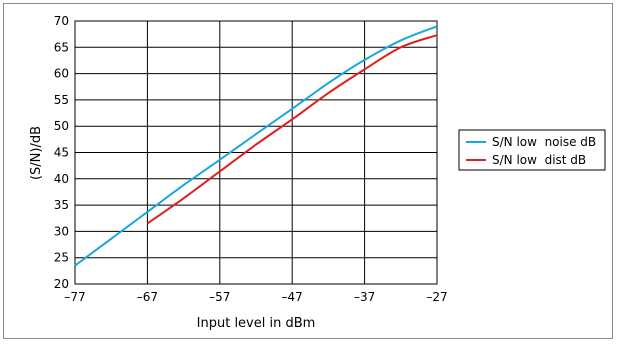  Describe the element at coordinates (255, 297) in the screenshot. I see `x-tick-labels: –77 –67 –57 –47 –37 –27` at that location.